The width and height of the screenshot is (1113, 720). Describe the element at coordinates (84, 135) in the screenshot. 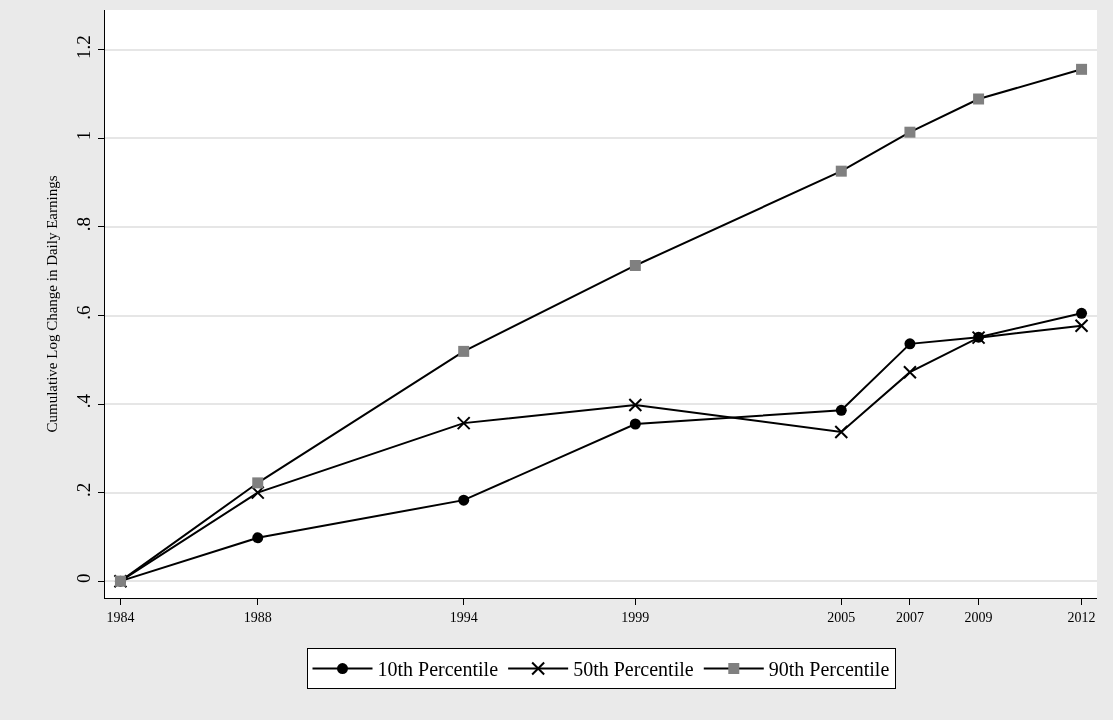

I see `y-tick-label: 1` at that location.